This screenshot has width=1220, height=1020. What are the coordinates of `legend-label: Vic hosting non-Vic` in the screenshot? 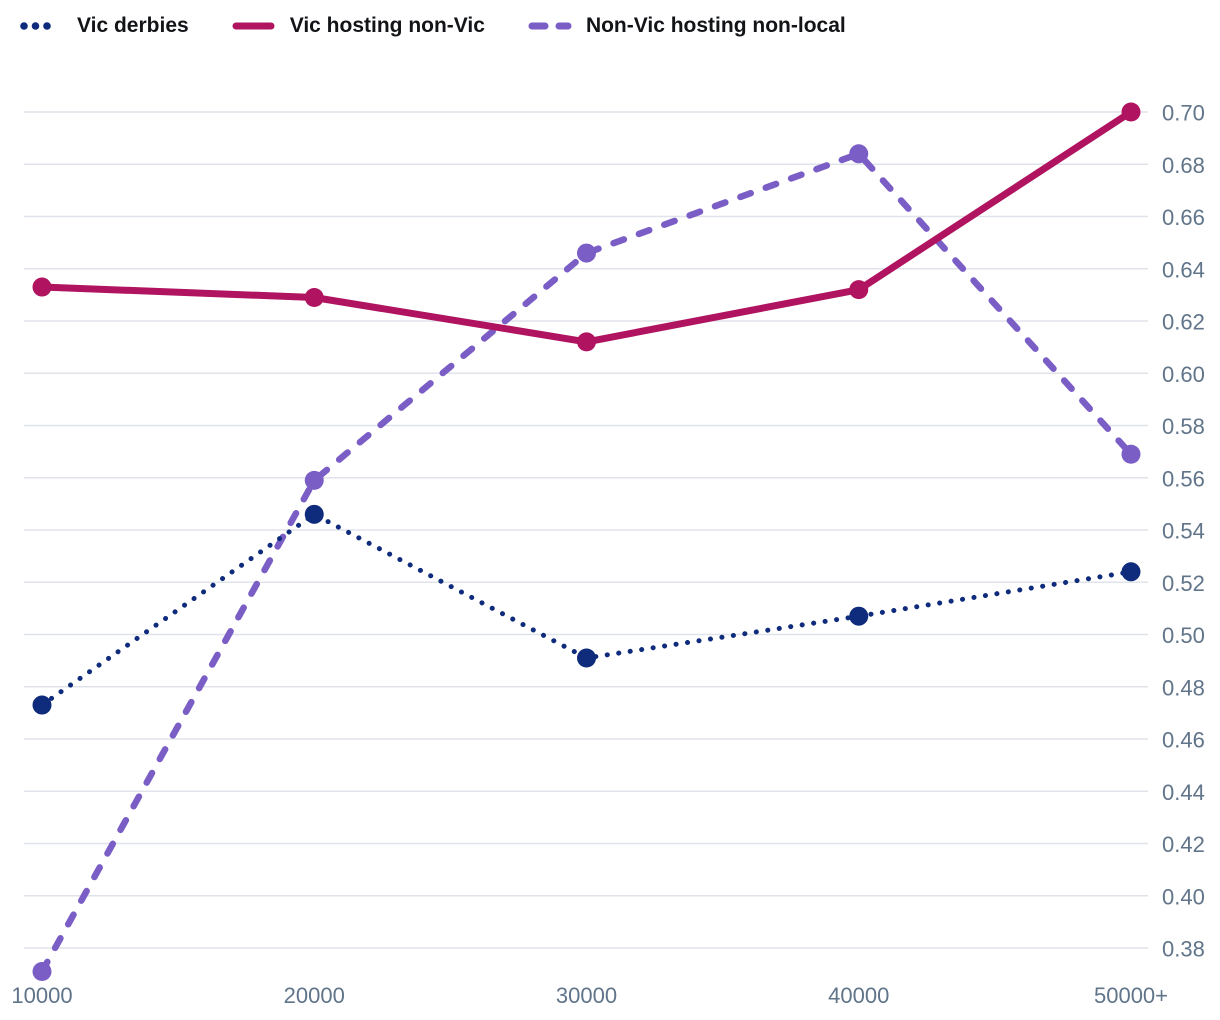 It's located at (387, 25).